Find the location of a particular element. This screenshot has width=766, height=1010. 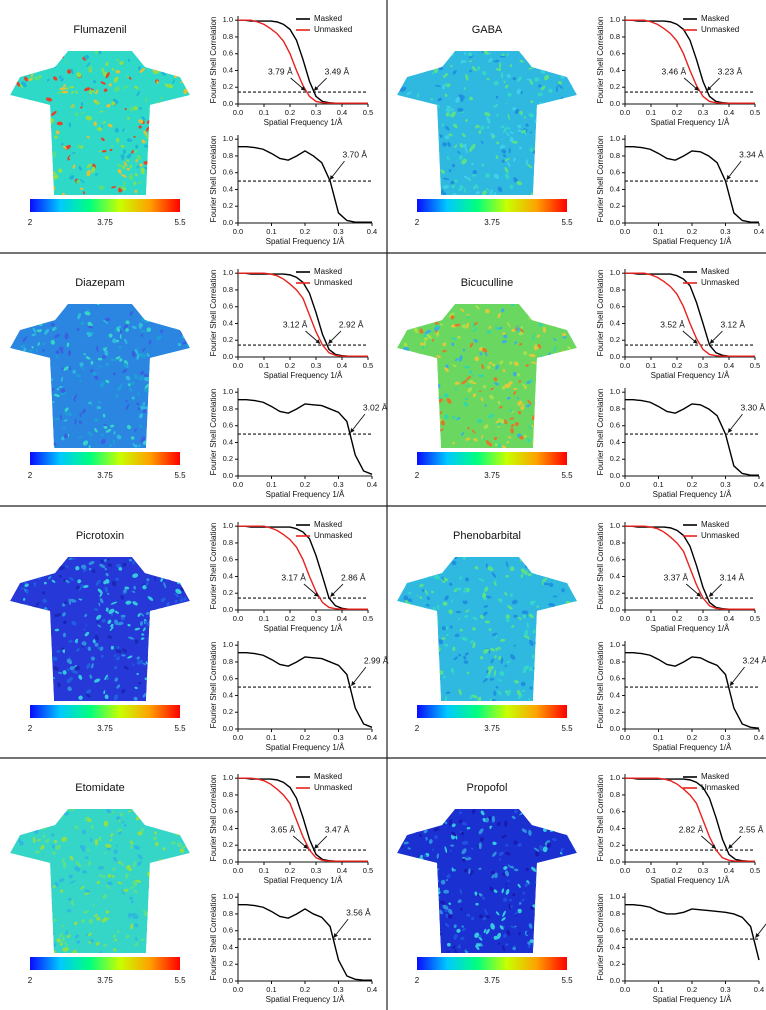

x-tick-label: 0.5 is located at coordinates (755, 365).